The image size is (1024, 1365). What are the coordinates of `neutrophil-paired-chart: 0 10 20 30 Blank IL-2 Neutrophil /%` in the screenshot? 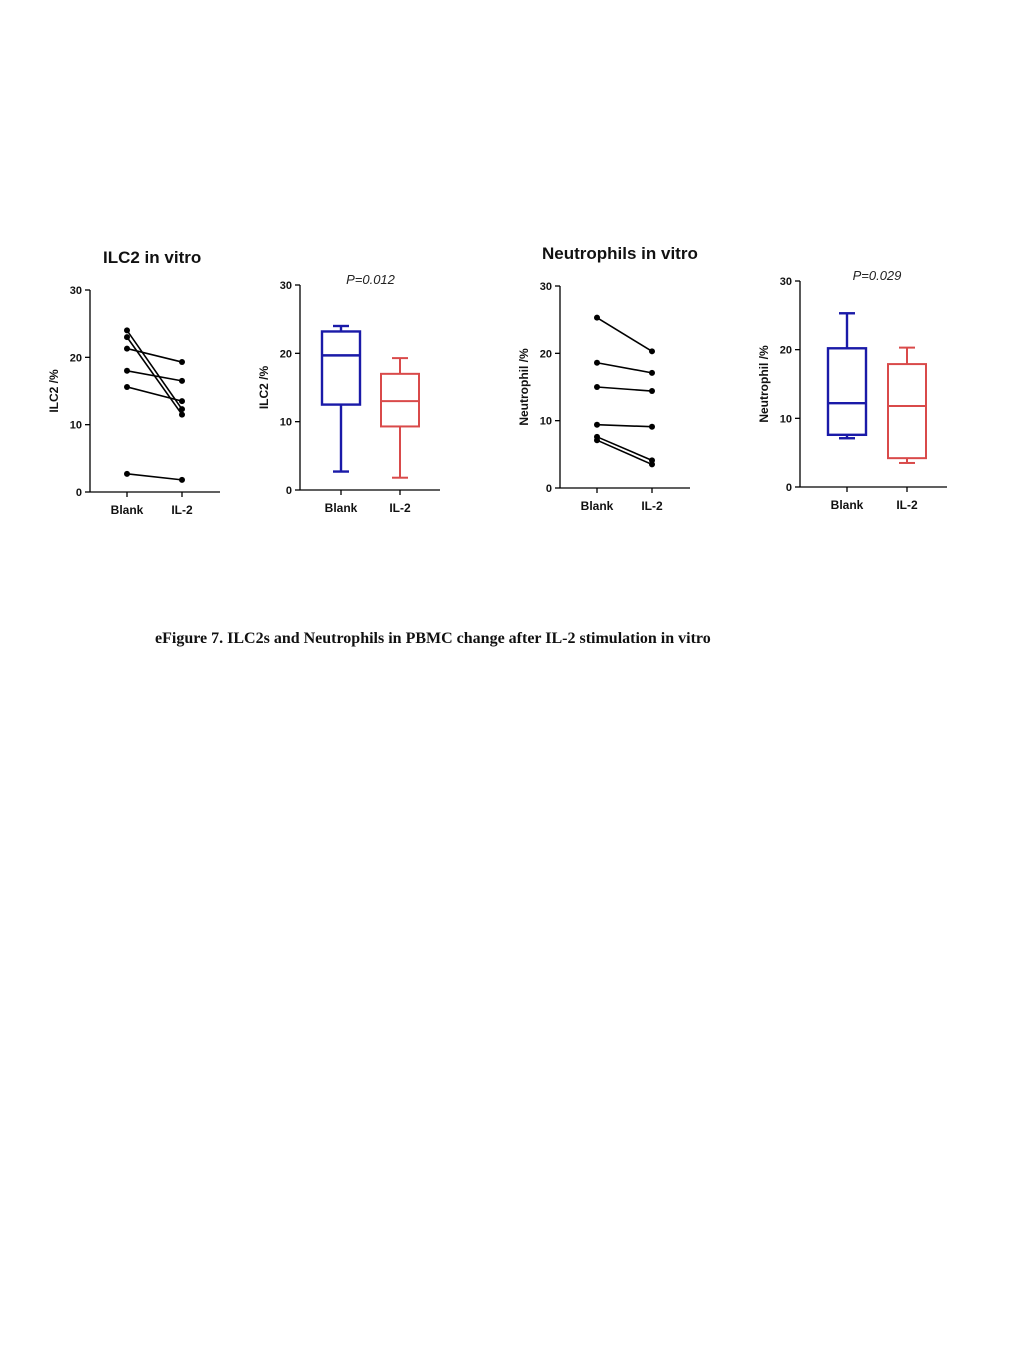 It's located at (603, 397).